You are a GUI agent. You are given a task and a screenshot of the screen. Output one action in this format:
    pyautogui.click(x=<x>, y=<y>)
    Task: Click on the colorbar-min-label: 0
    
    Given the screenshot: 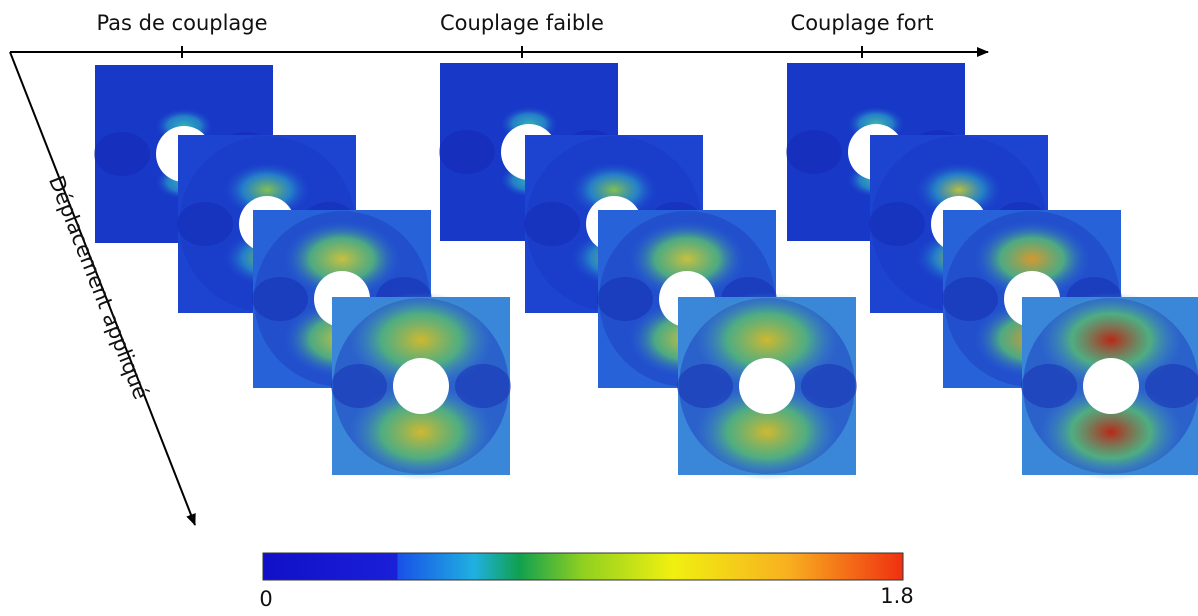 What is the action you would take?
    pyautogui.click(x=265, y=599)
    